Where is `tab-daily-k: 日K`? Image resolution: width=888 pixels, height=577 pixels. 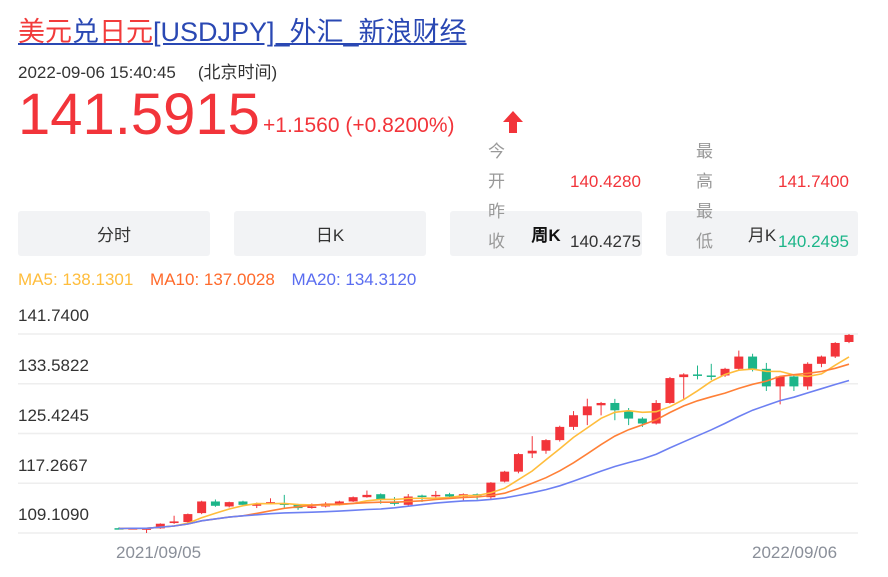
tab-daily-k: 日K is located at coordinates (330, 233).